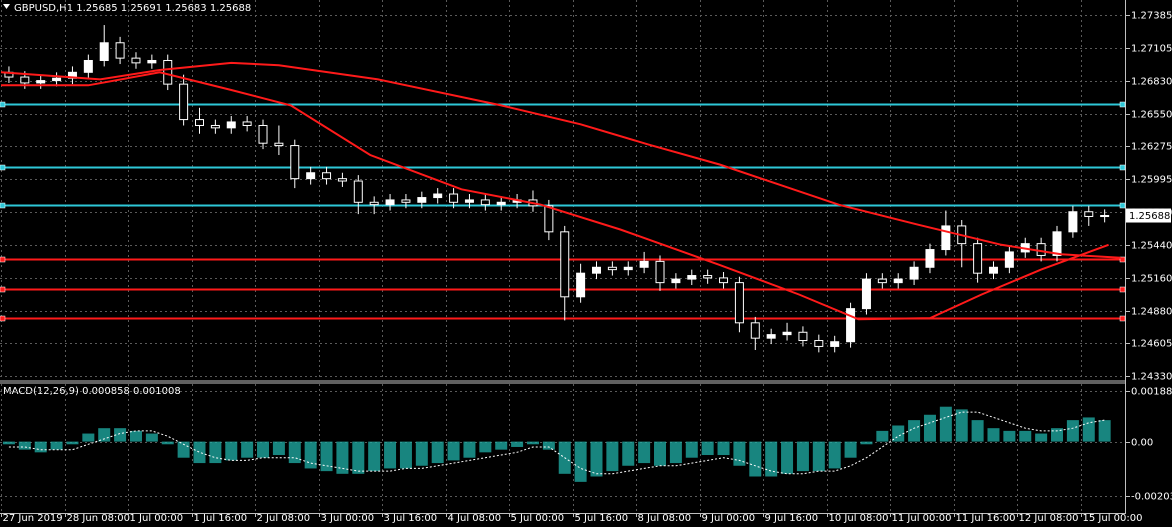 The image size is (1172, 527). What do you see at coordinates (284, 518) in the screenshot?
I see `x-tick-label: 2 Jul 08:00` at bounding box center [284, 518].